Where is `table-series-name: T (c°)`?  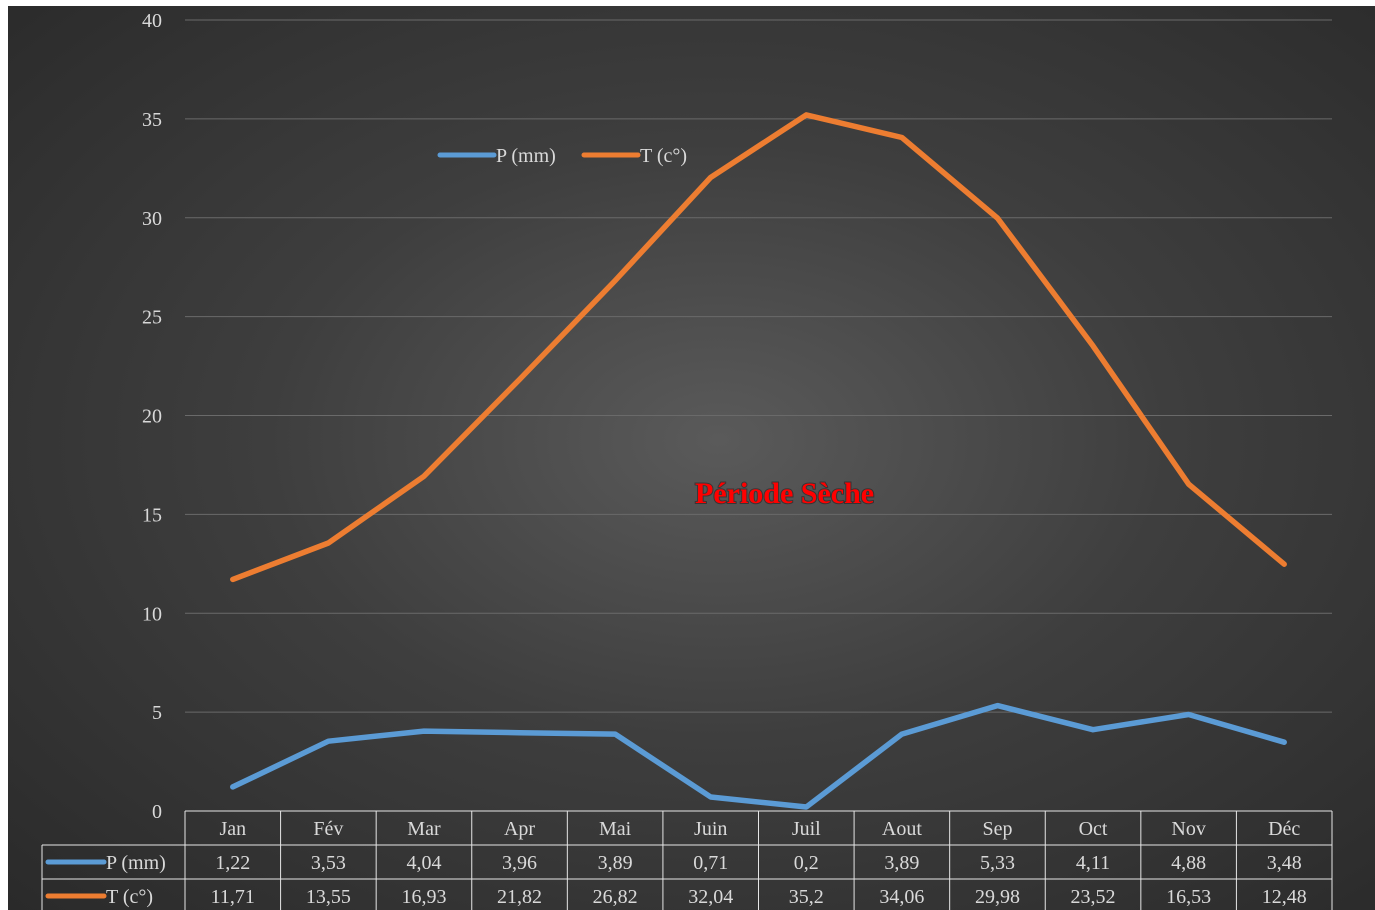 table-series-name: T (c°) is located at coordinates (129, 897).